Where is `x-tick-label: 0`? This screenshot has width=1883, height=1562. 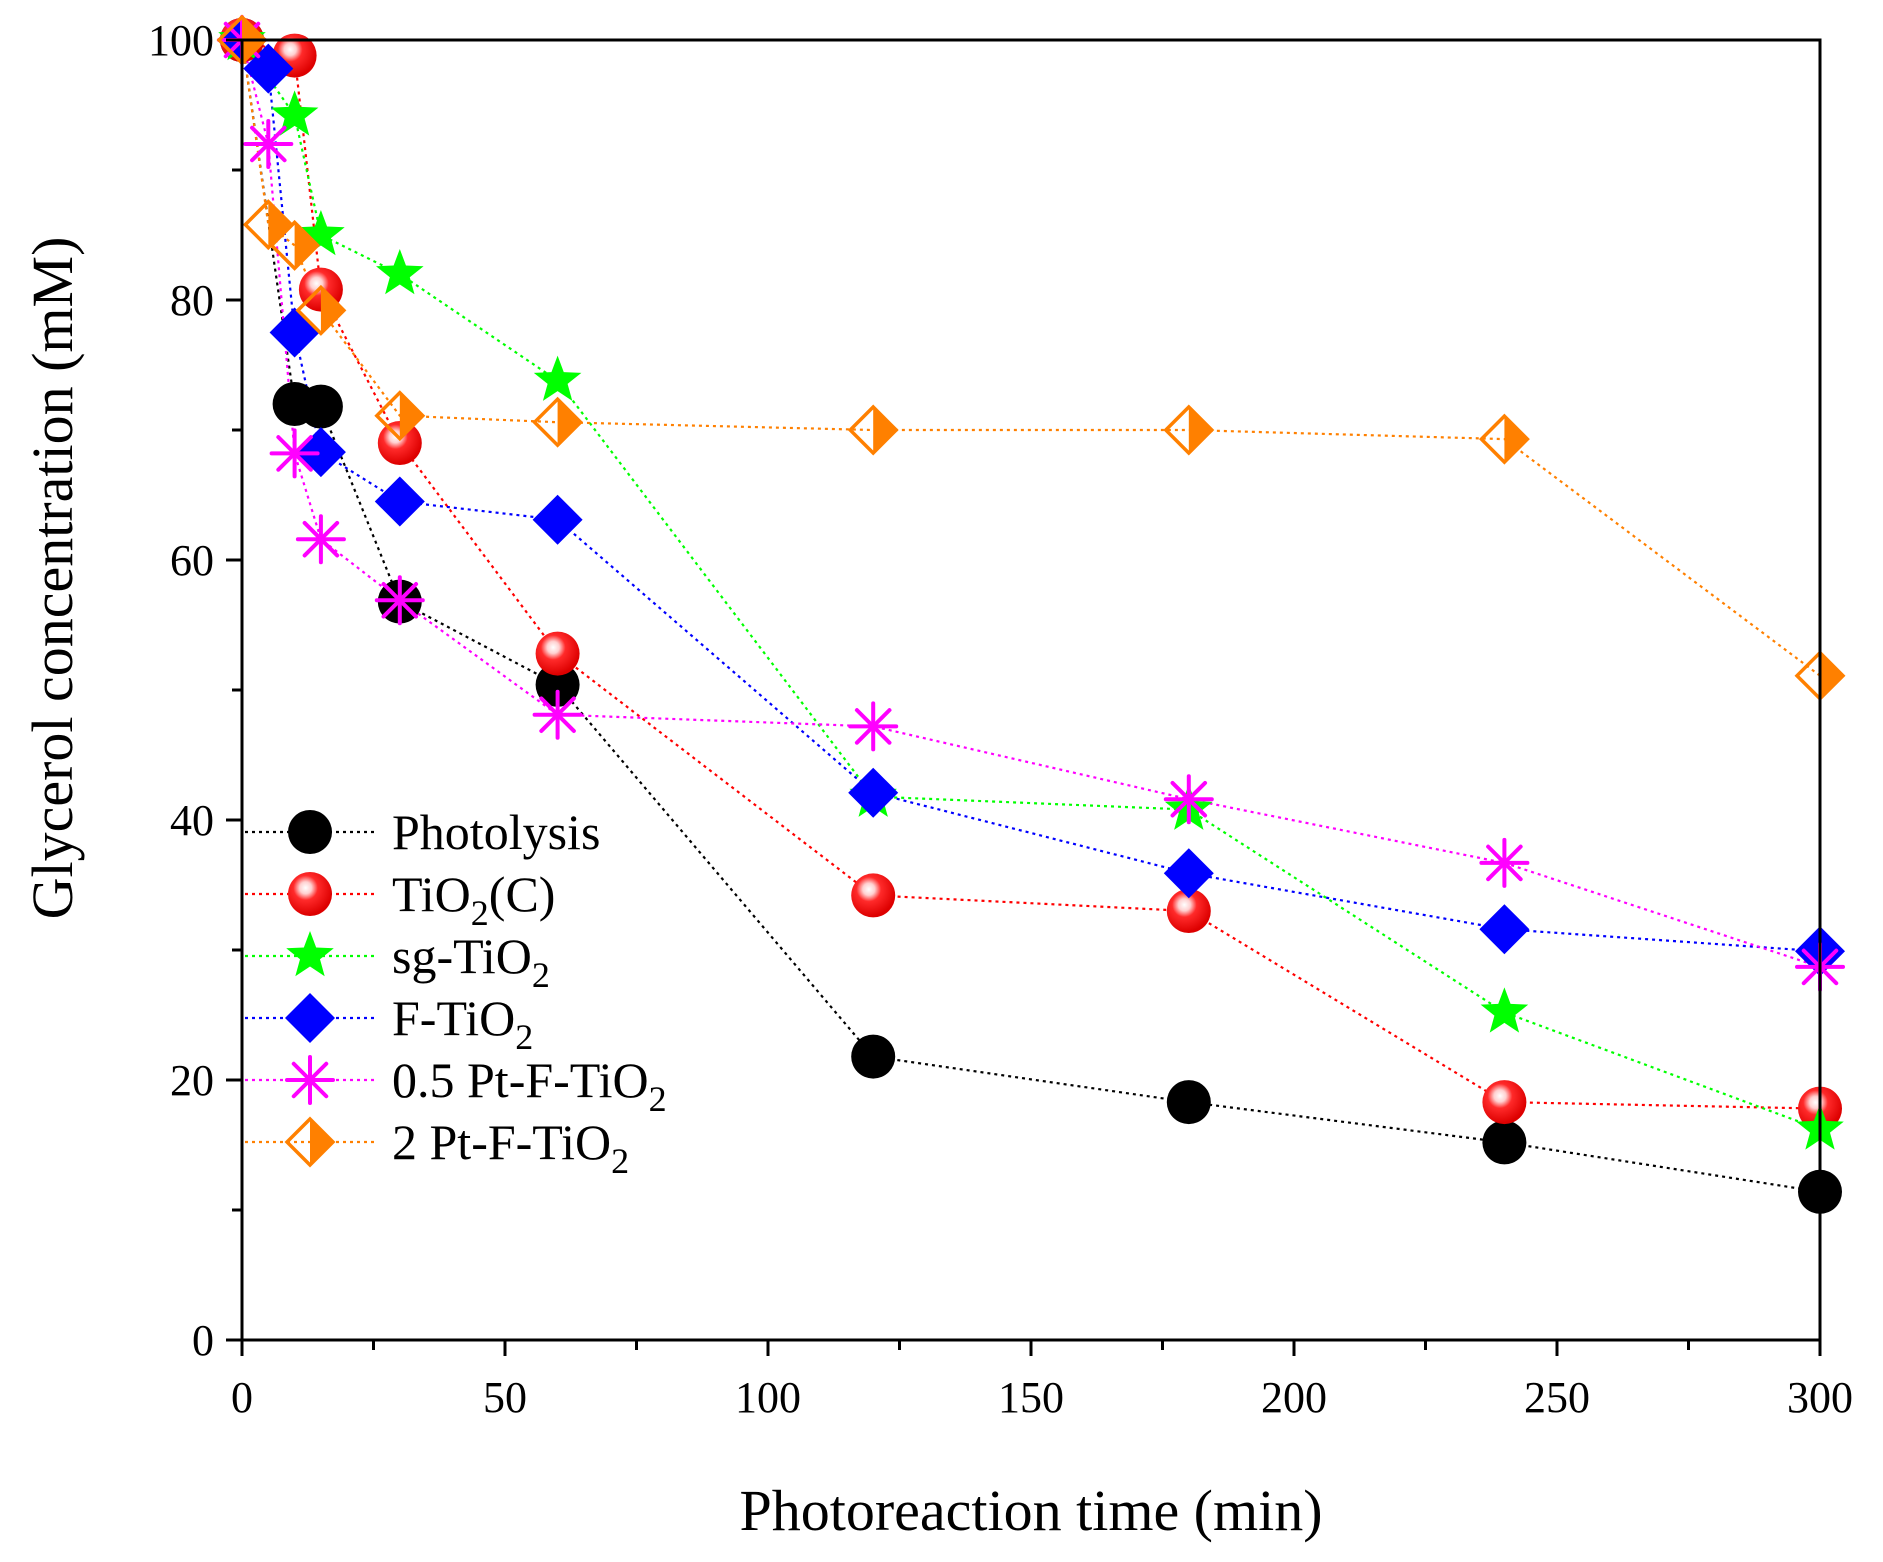
x-tick-label: 0 is located at coordinates (242, 1397).